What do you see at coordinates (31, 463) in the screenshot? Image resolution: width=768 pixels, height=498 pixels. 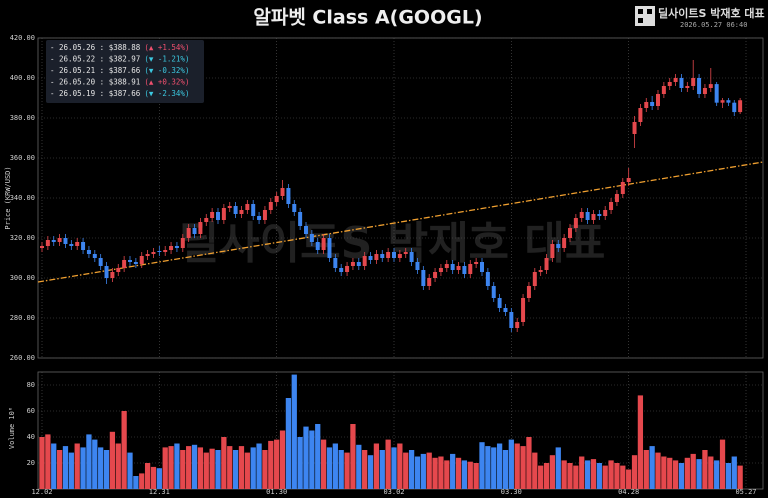 I see `y-tick-label: 20` at bounding box center [31, 463].